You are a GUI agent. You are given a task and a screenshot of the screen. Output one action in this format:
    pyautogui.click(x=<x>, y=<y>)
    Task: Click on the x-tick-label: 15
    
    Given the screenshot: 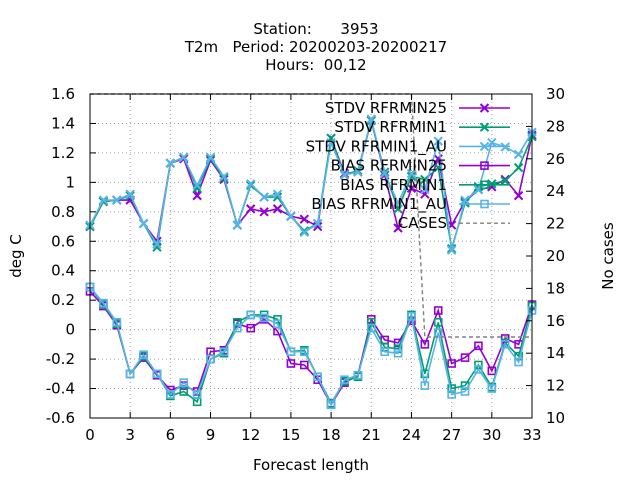 What is the action you would take?
    pyautogui.click(x=290, y=435)
    